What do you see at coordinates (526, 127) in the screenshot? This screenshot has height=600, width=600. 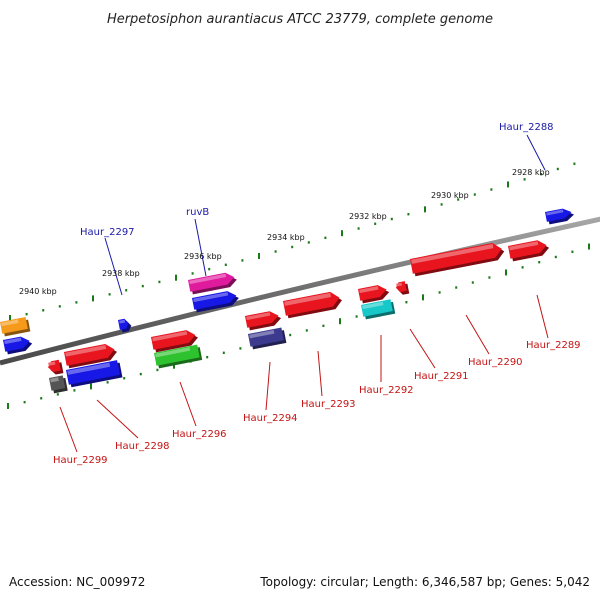 I see `gene-label: Haur_2288` at bounding box center [526, 127].